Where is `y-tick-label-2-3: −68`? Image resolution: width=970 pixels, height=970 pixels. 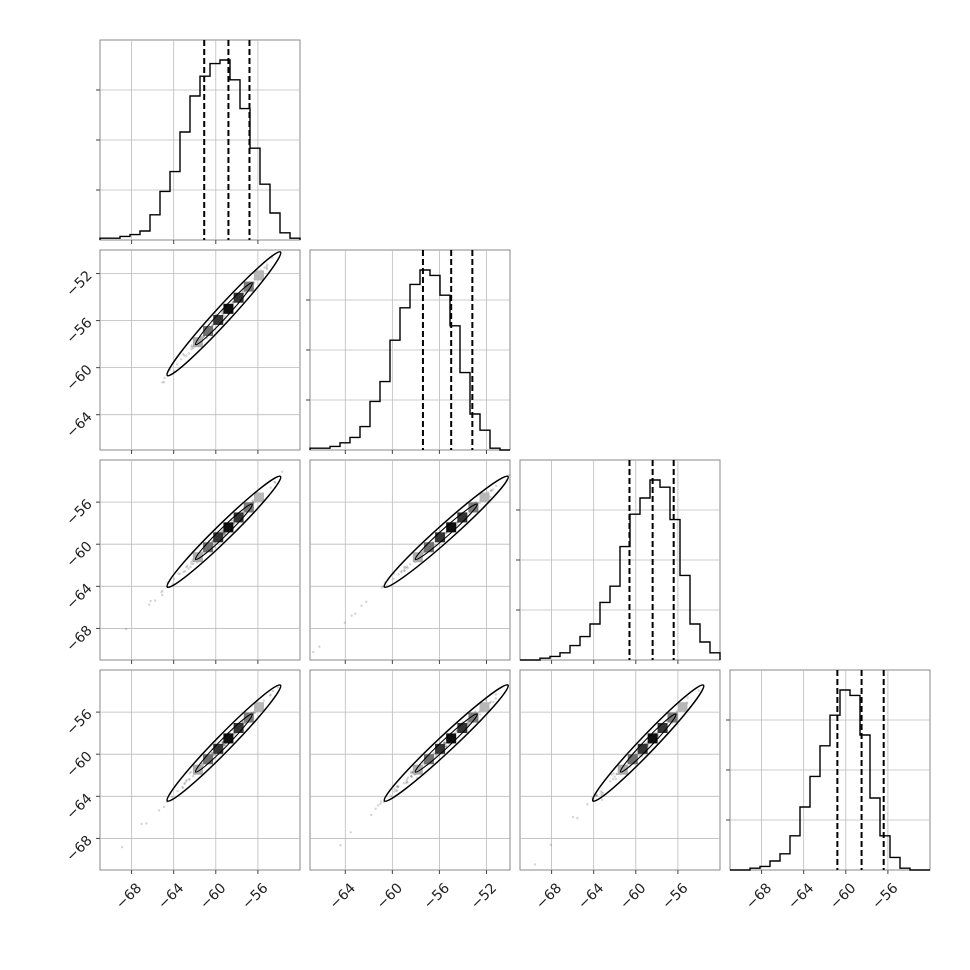
y-tick-label-2-3: −68 is located at coordinates (79, 639).